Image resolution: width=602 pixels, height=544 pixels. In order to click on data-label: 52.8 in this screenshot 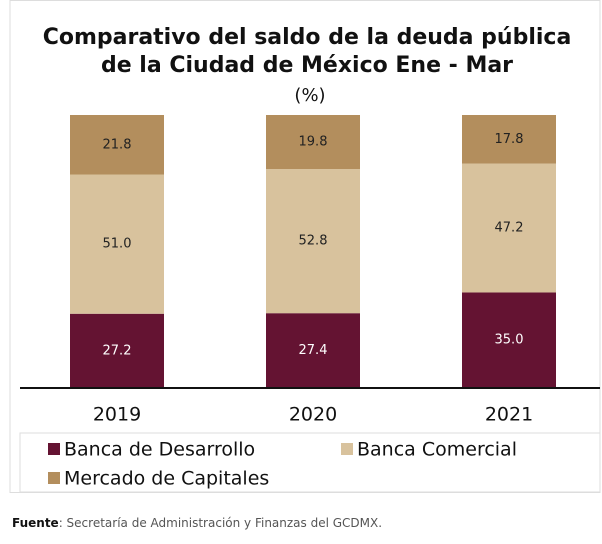, I will do `click(313, 241)`.